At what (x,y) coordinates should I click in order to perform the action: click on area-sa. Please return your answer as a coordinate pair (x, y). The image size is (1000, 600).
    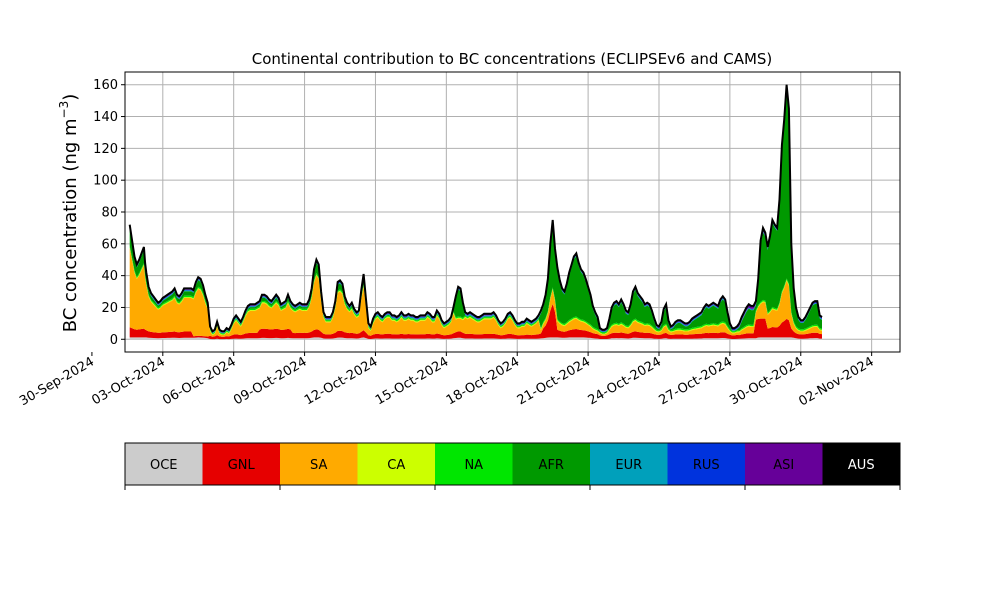
    Looking at the image, I should click on (475, 292).